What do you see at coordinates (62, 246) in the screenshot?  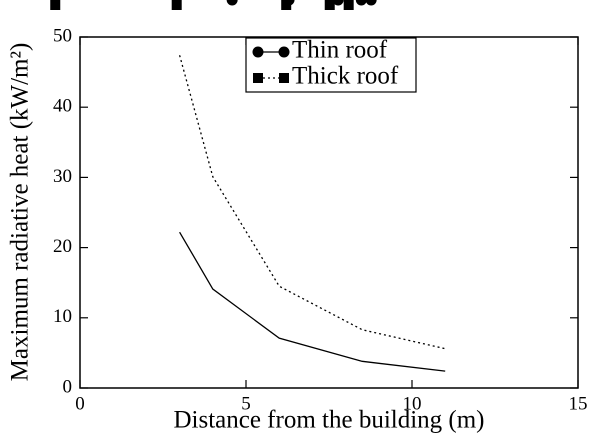 I see `y-tick-label: 20` at bounding box center [62, 246].